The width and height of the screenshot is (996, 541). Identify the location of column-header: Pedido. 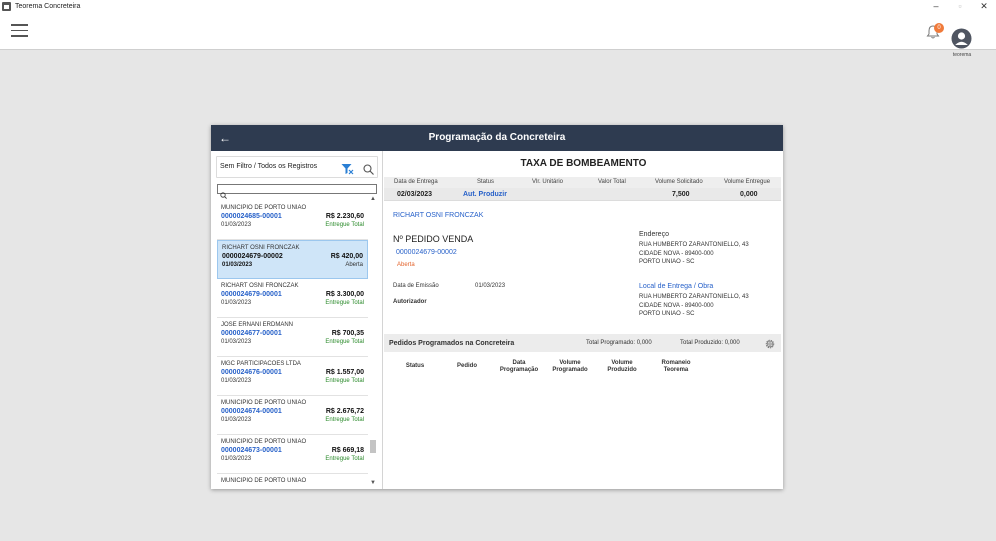
(466, 366).